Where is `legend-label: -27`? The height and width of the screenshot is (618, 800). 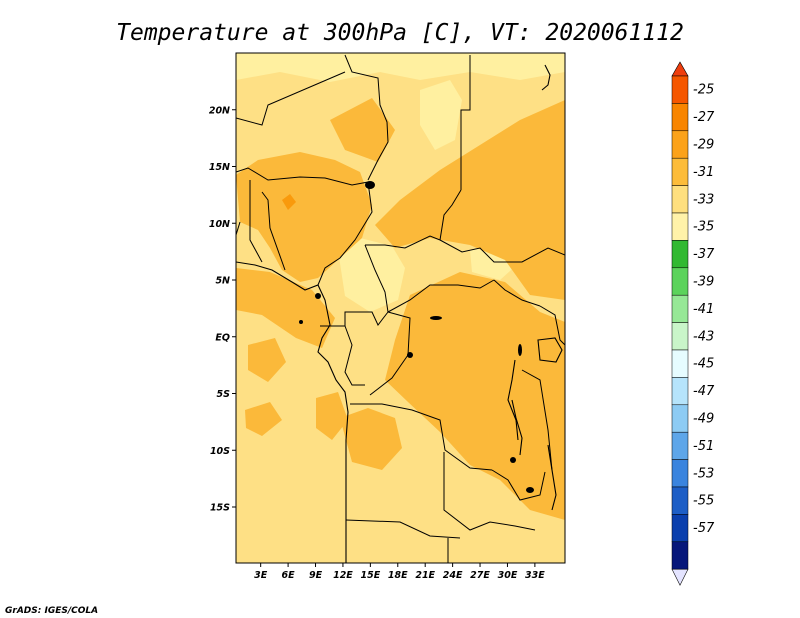 legend-label: -27 is located at coordinates (704, 117).